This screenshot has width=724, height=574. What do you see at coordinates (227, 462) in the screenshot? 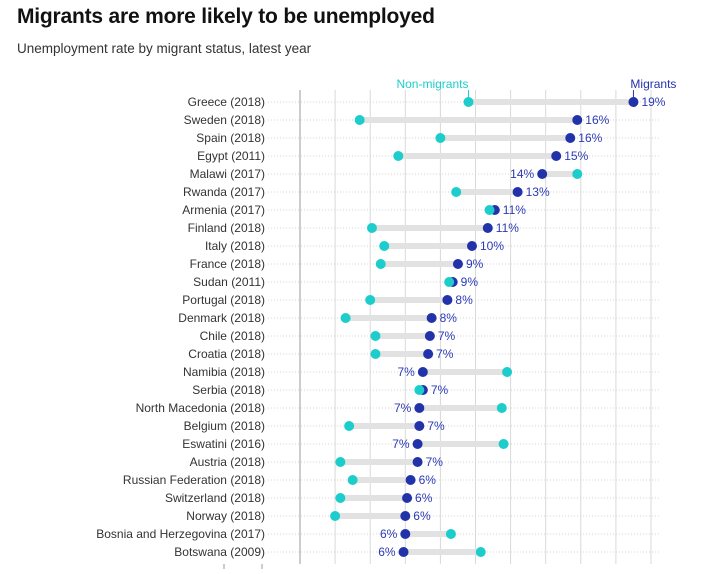
I see `category-label: Austria (2018)` at bounding box center [227, 462].